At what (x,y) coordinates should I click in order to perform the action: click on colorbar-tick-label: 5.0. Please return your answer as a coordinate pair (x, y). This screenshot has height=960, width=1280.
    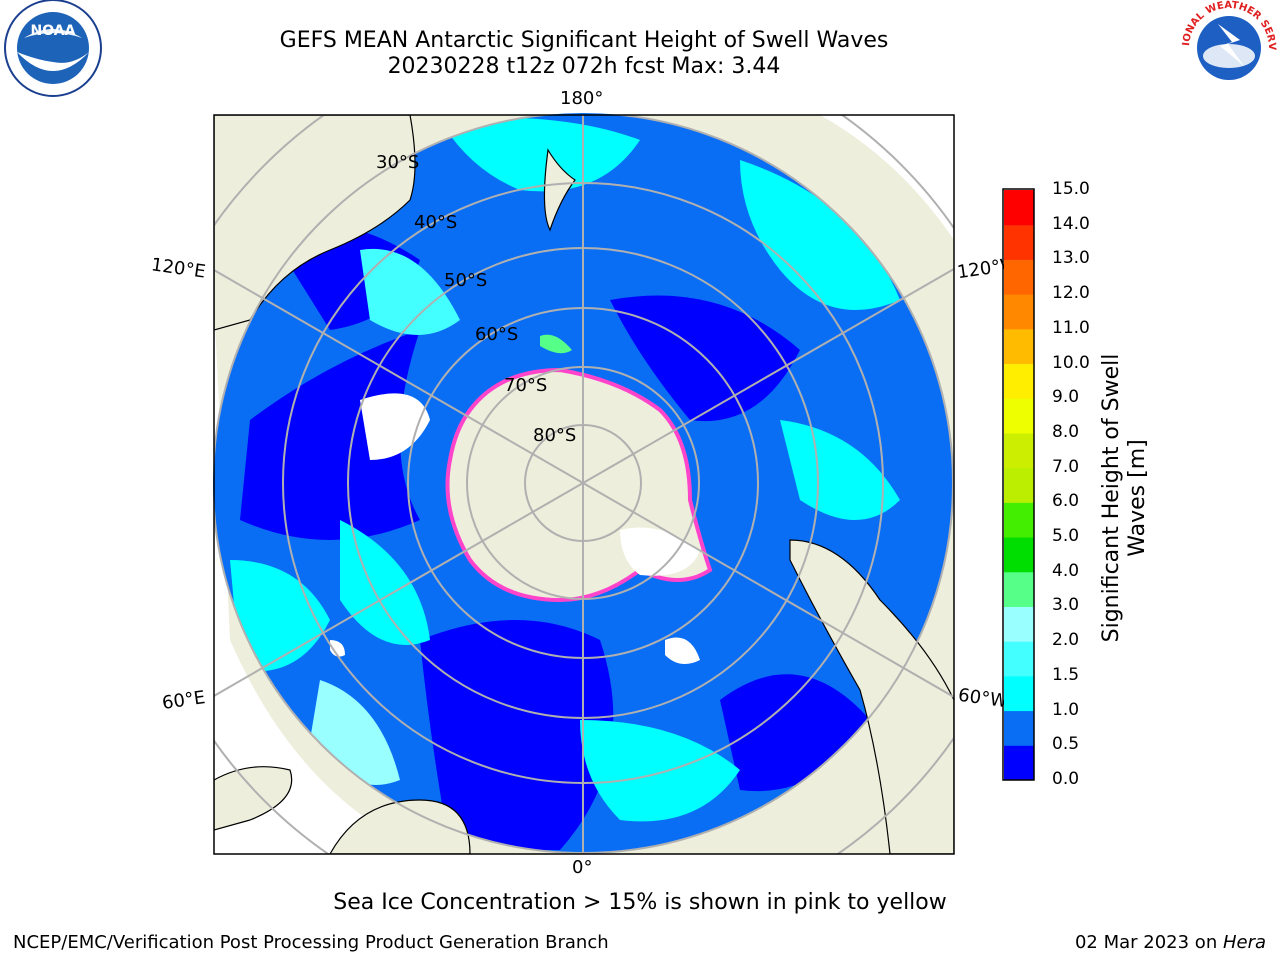
    Looking at the image, I should click on (1066, 536).